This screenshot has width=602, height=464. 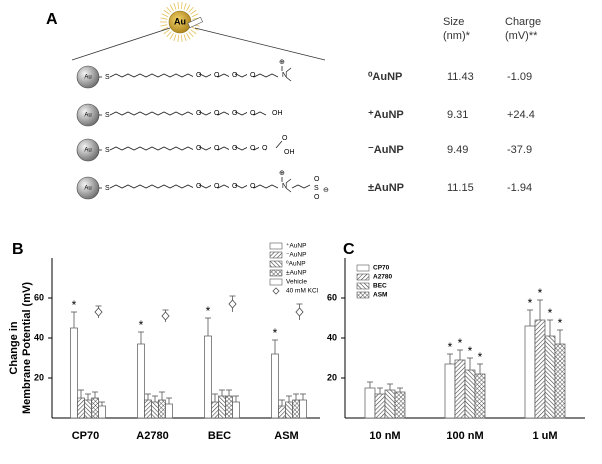 I want to click on panel-label: B, so click(x=18, y=249).